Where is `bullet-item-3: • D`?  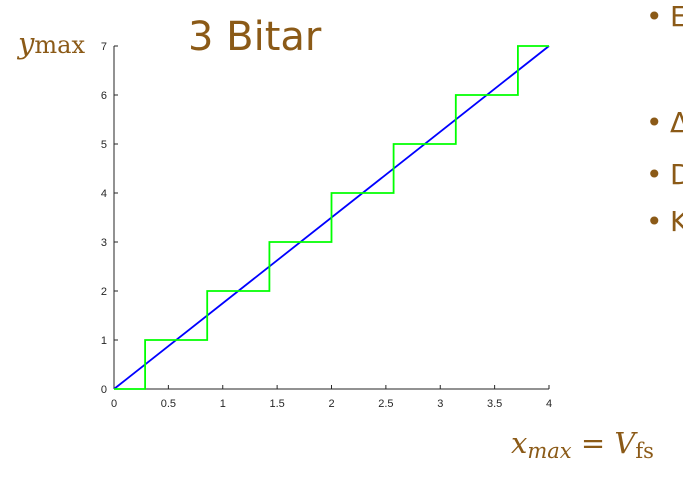
bullet-item-3: • D is located at coordinates (664, 174).